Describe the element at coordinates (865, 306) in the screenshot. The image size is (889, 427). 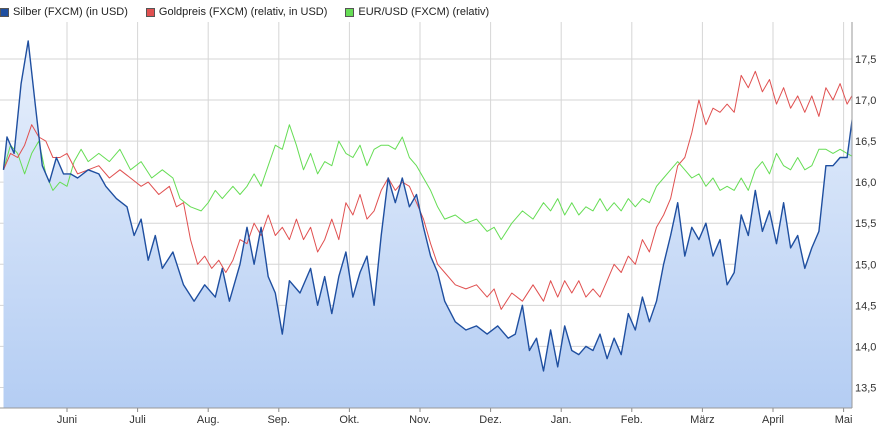
I see `y-tick-label: 14,5` at that location.